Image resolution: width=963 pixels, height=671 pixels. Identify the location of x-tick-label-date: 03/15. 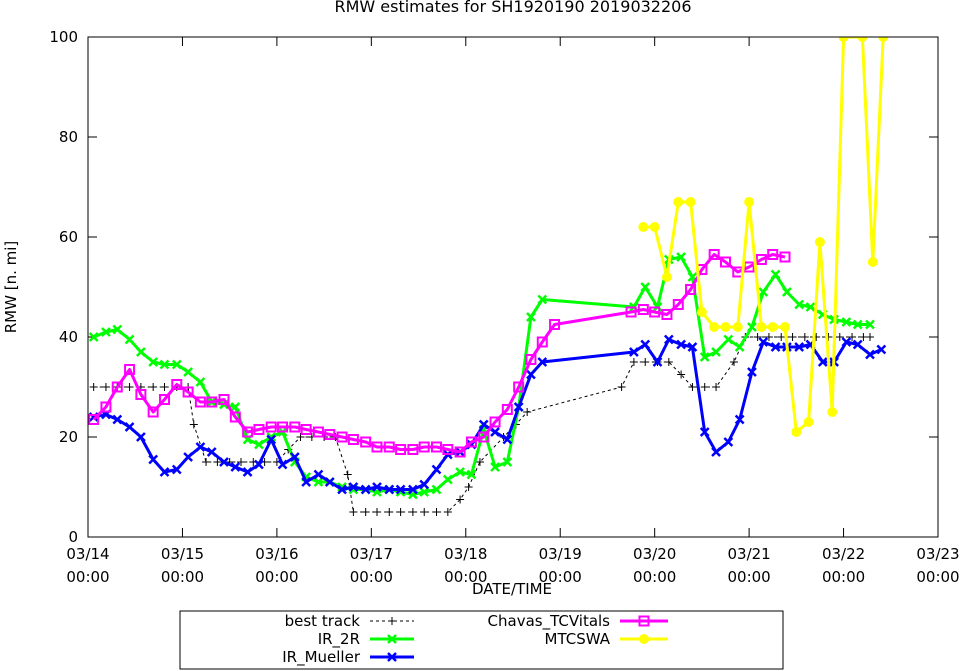
(182, 554).